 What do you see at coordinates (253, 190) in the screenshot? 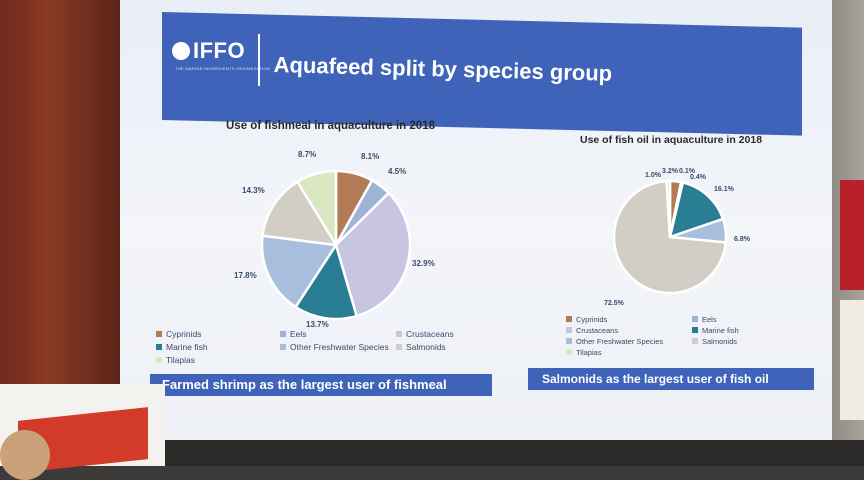
I see `fishmeal-label-salmonids: 14.3%` at bounding box center [253, 190].